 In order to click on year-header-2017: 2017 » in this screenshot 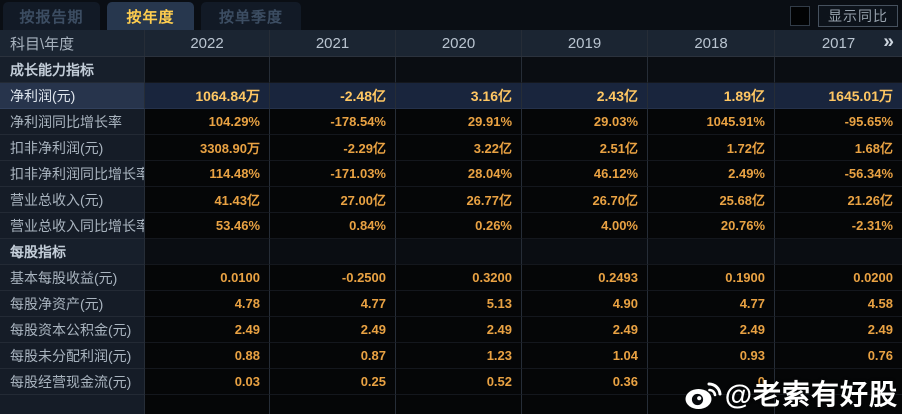, I will do `click(838, 43)`.